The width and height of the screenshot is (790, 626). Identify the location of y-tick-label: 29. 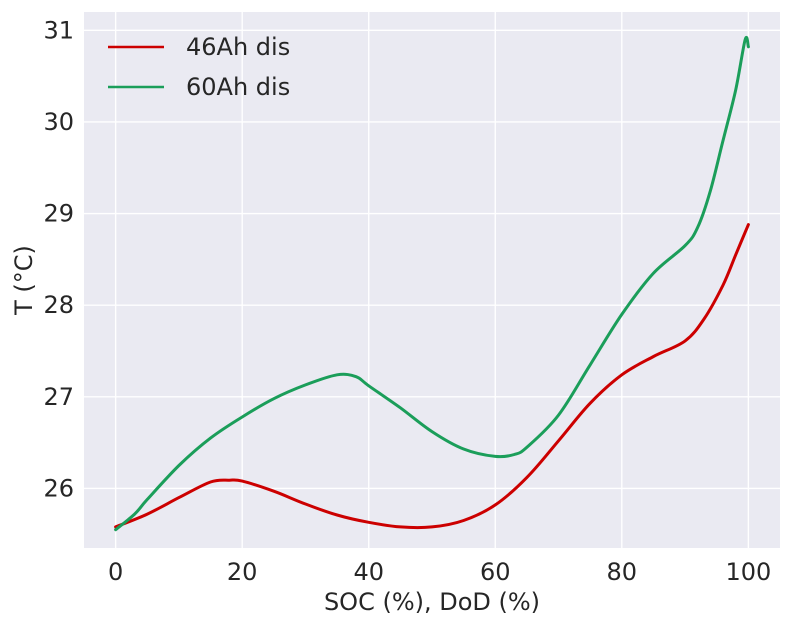
(58, 214).